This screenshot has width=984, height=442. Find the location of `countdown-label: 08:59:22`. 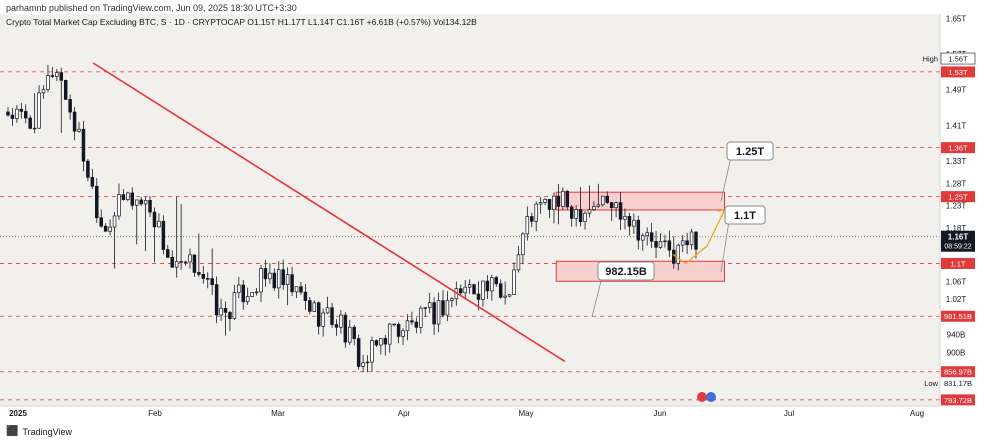

countdown-label: 08:59:22 is located at coordinates (957, 247).